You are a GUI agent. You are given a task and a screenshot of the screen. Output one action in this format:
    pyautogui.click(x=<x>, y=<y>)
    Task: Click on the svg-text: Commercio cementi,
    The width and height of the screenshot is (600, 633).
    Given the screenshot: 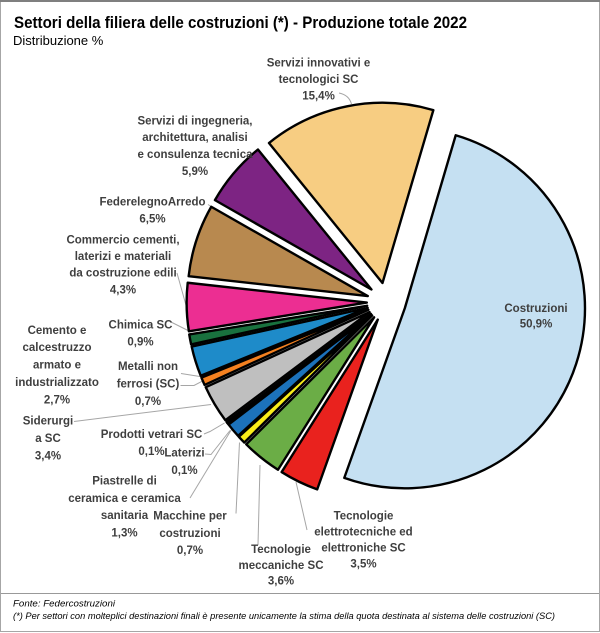 What is the action you would take?
    pyautogui.click(x=122, y=241)
    